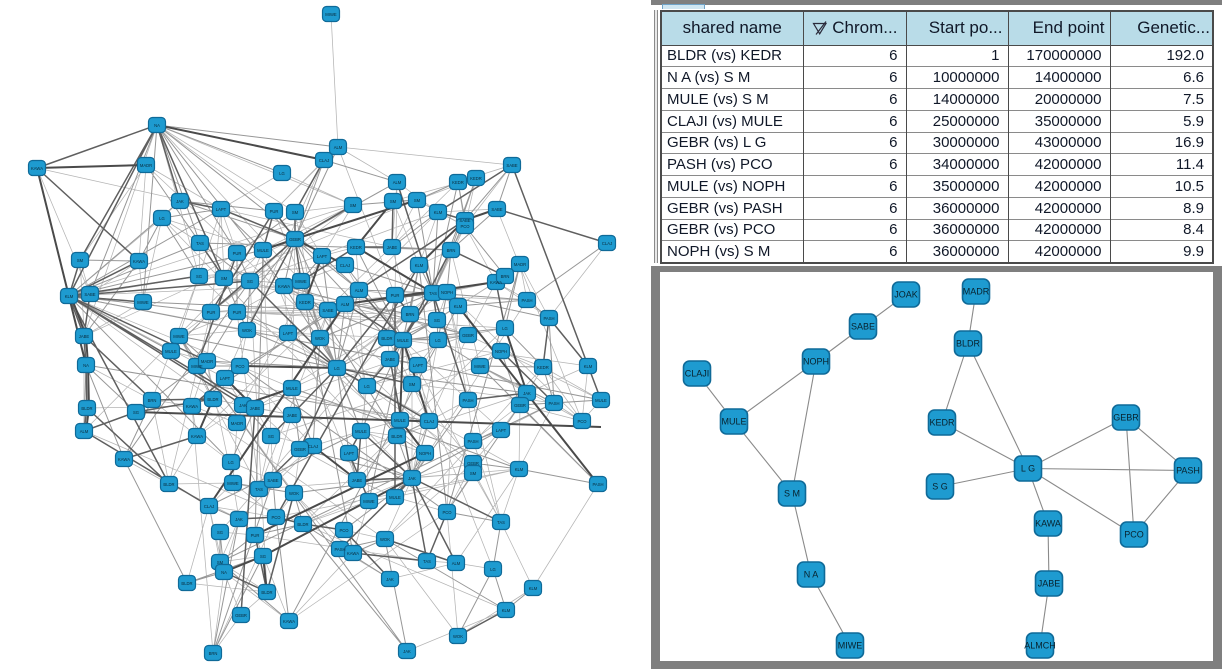 Image resolution: width=1222 pixels, height=669 pixels. What do you see at coordinates (940, 486) in the screenshot?
I see `svg-text: S G` at bounding box center [940, 486].